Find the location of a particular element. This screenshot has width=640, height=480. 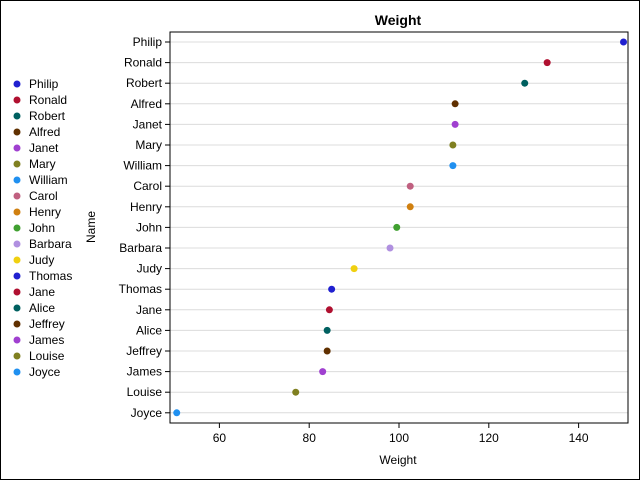

legend-marker-henry is located at coordinates (17, 212).